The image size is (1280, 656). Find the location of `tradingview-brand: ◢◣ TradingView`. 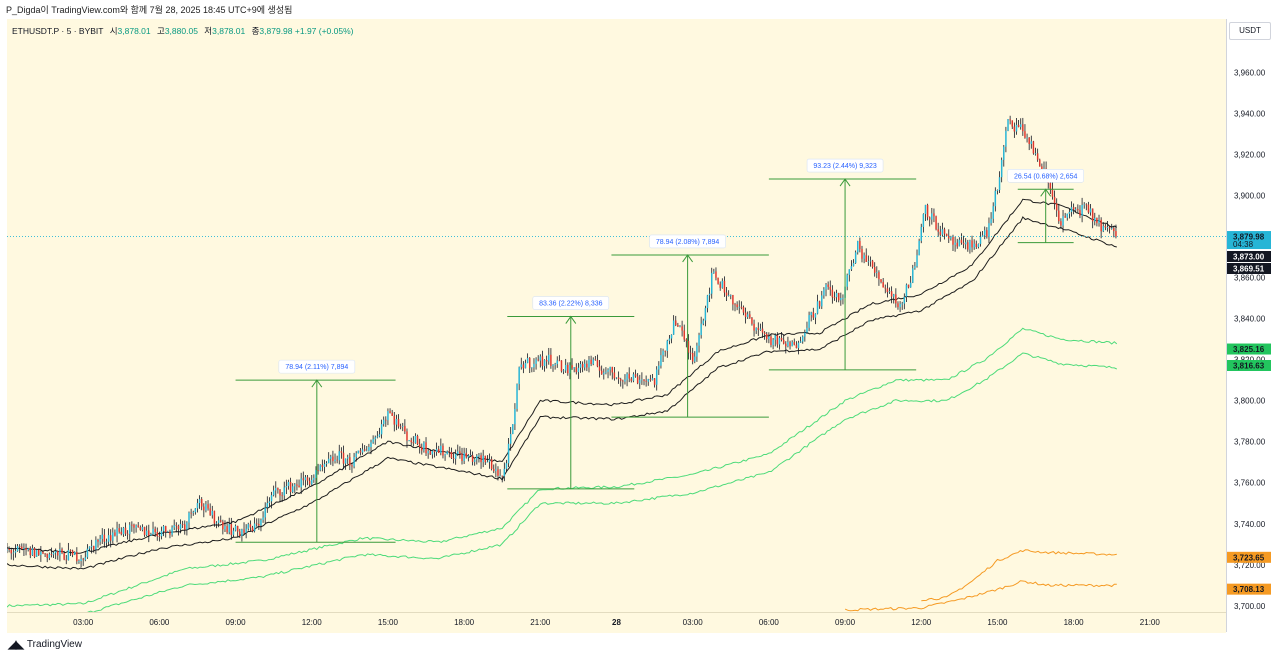

tradingview-brand: ◢◣ TradingView is located at coordinates (45, 644).